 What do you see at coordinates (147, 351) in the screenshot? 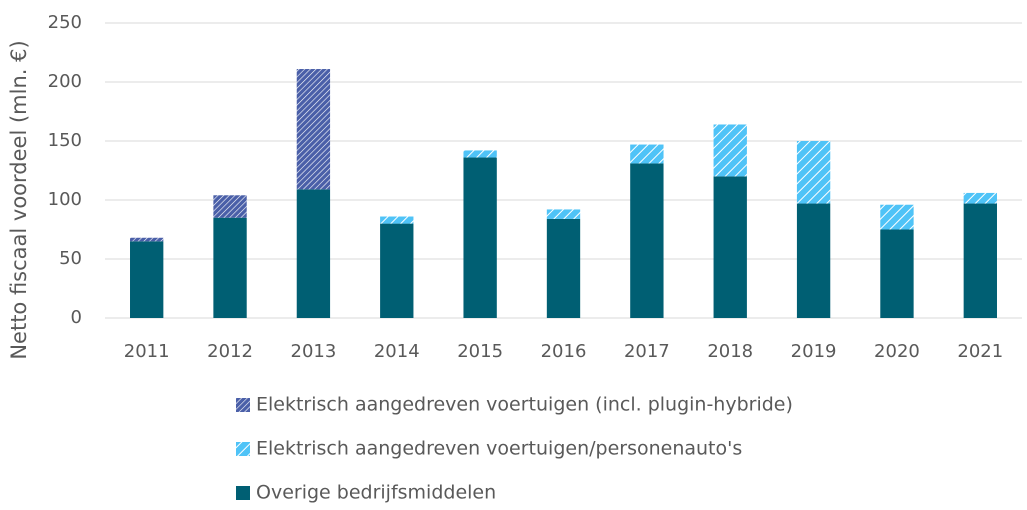
I see `x-tick-label: 2011` at bounding box center [147, 351].